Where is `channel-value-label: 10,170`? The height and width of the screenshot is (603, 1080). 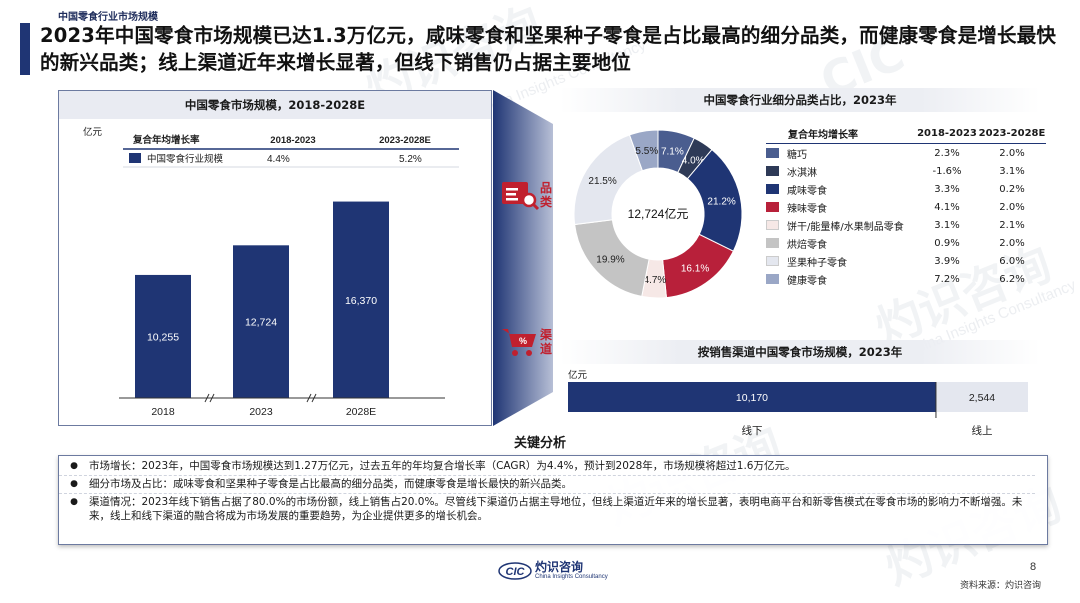
channel-value-label: 10,170 is located at coordinates (752, 398).